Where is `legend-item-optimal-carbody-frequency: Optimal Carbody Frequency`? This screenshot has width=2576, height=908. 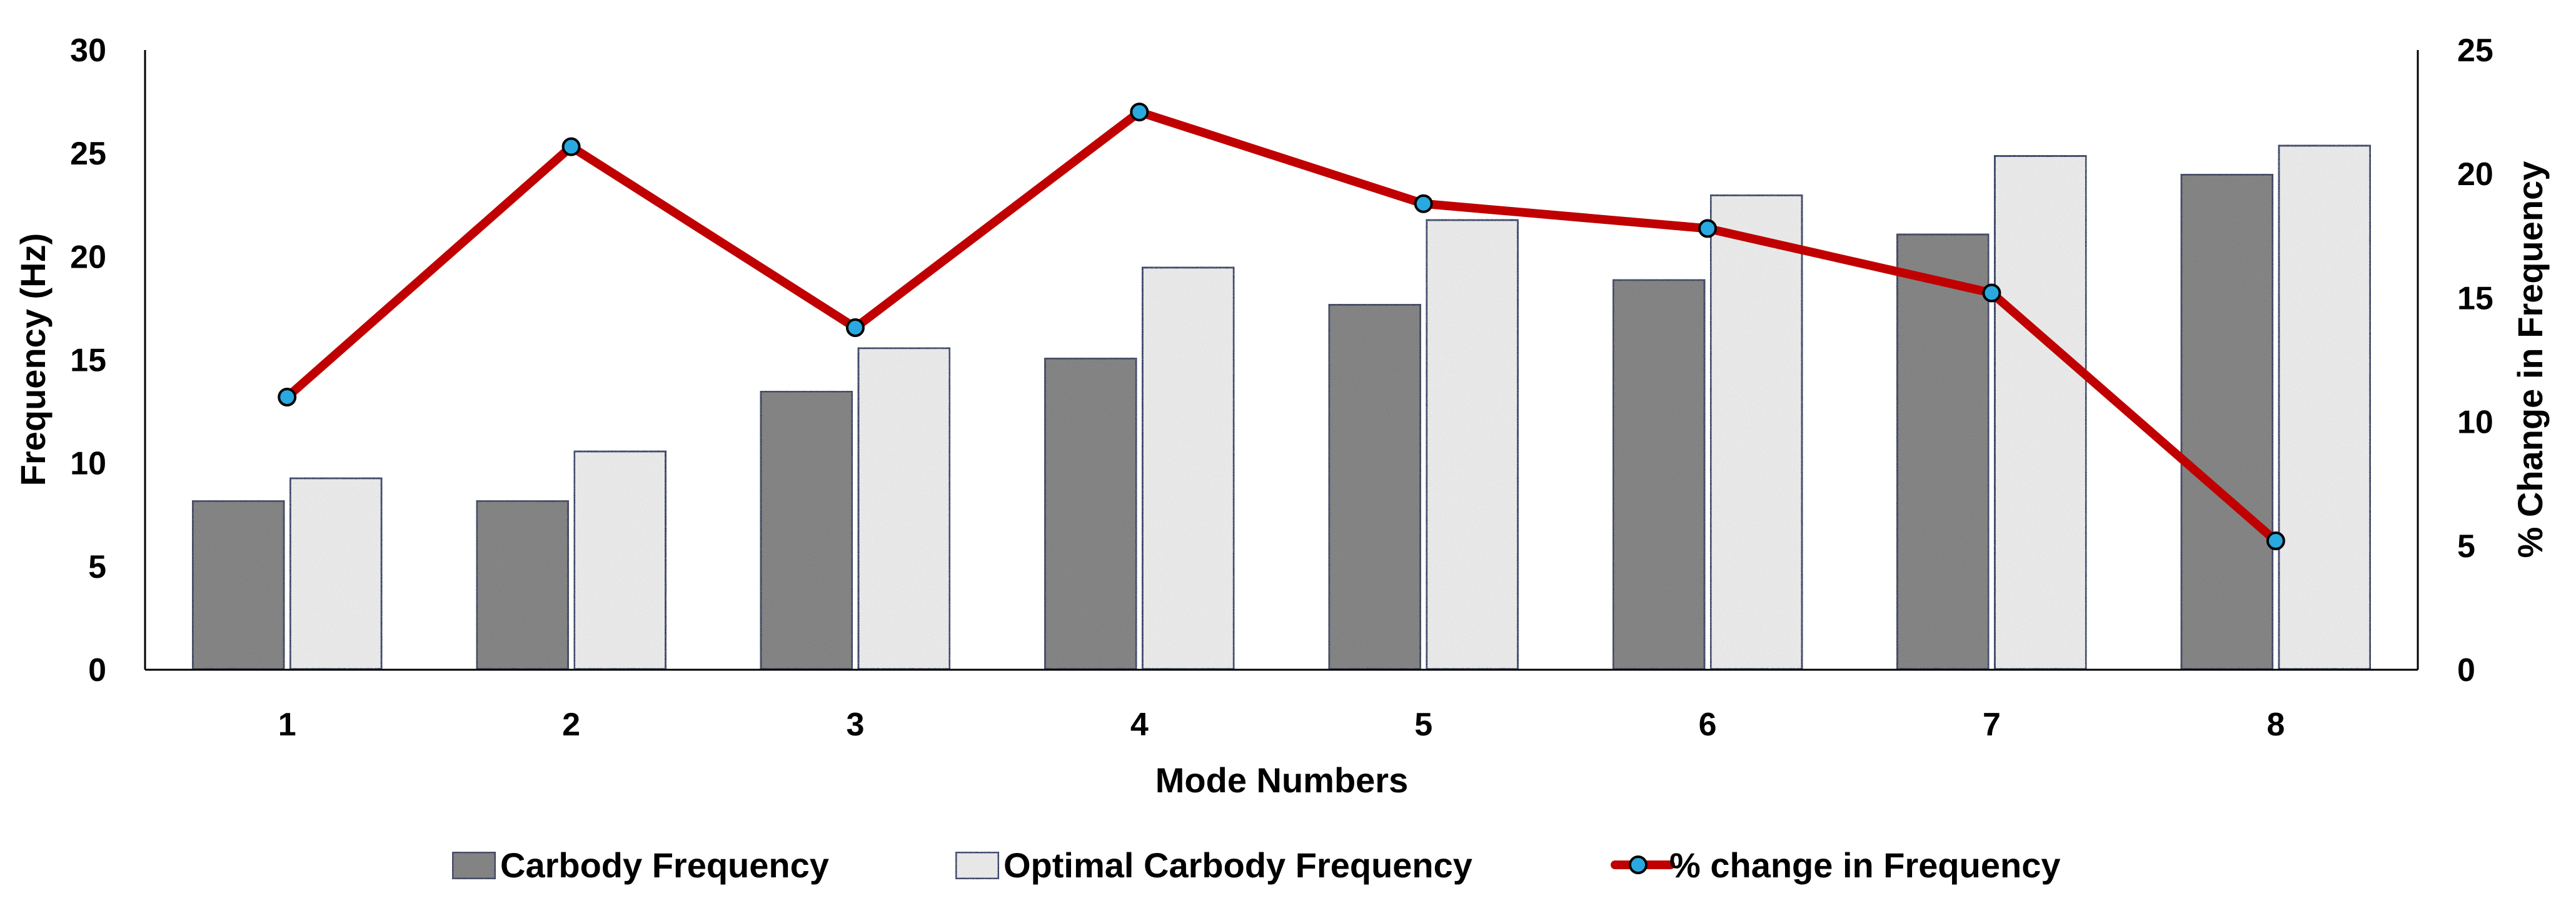 legend-item-optimal-carbody-frequency: Optimal Carbody Frequency is located at coordinates (1212, 865).